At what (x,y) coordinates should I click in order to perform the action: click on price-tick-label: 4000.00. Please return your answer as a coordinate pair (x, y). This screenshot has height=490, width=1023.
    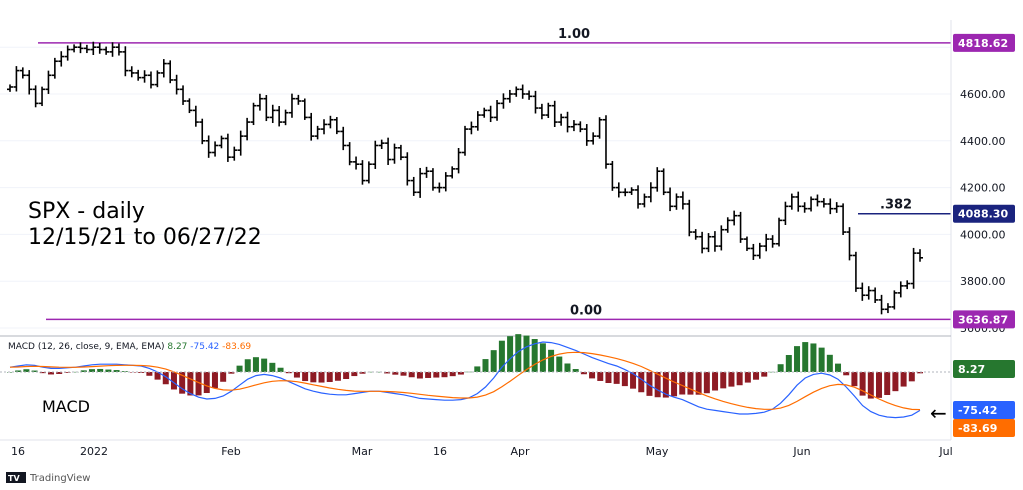
    Looking at the image, I should click on (983, 234).